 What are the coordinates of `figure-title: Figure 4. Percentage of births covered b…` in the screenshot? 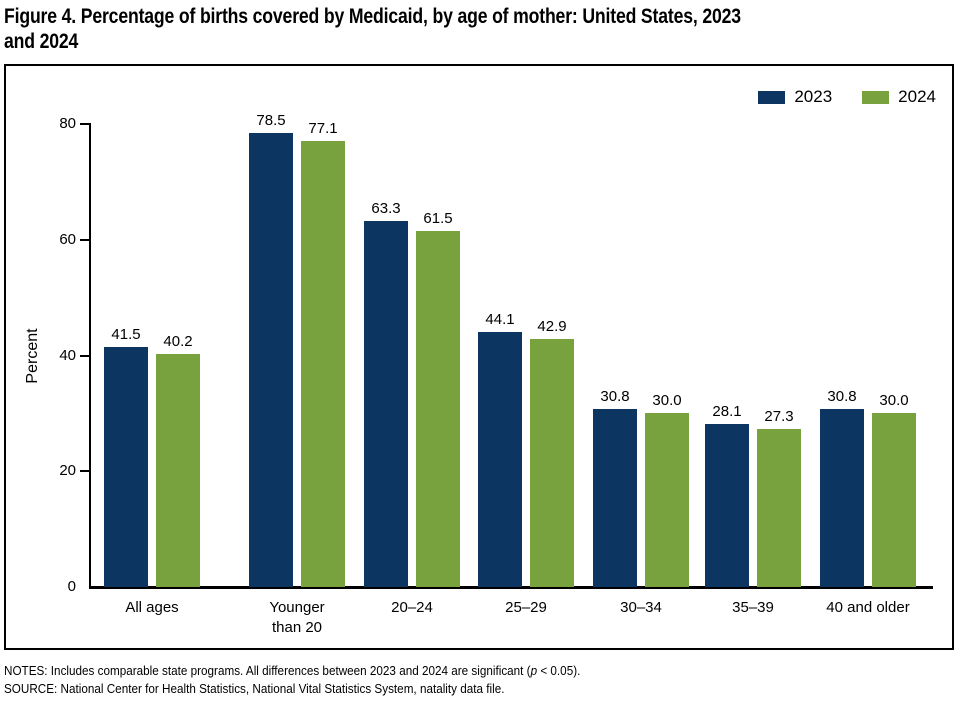 It's located at (482, 29).